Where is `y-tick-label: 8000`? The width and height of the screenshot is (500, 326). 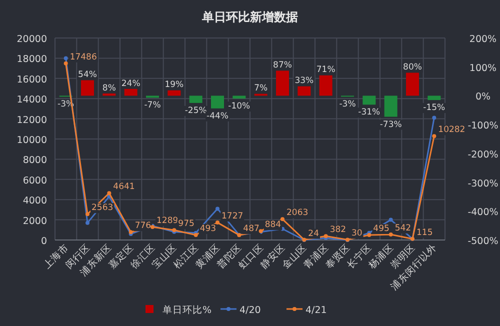 y-tick-label: 8000 is located at coordinates (34, 160).